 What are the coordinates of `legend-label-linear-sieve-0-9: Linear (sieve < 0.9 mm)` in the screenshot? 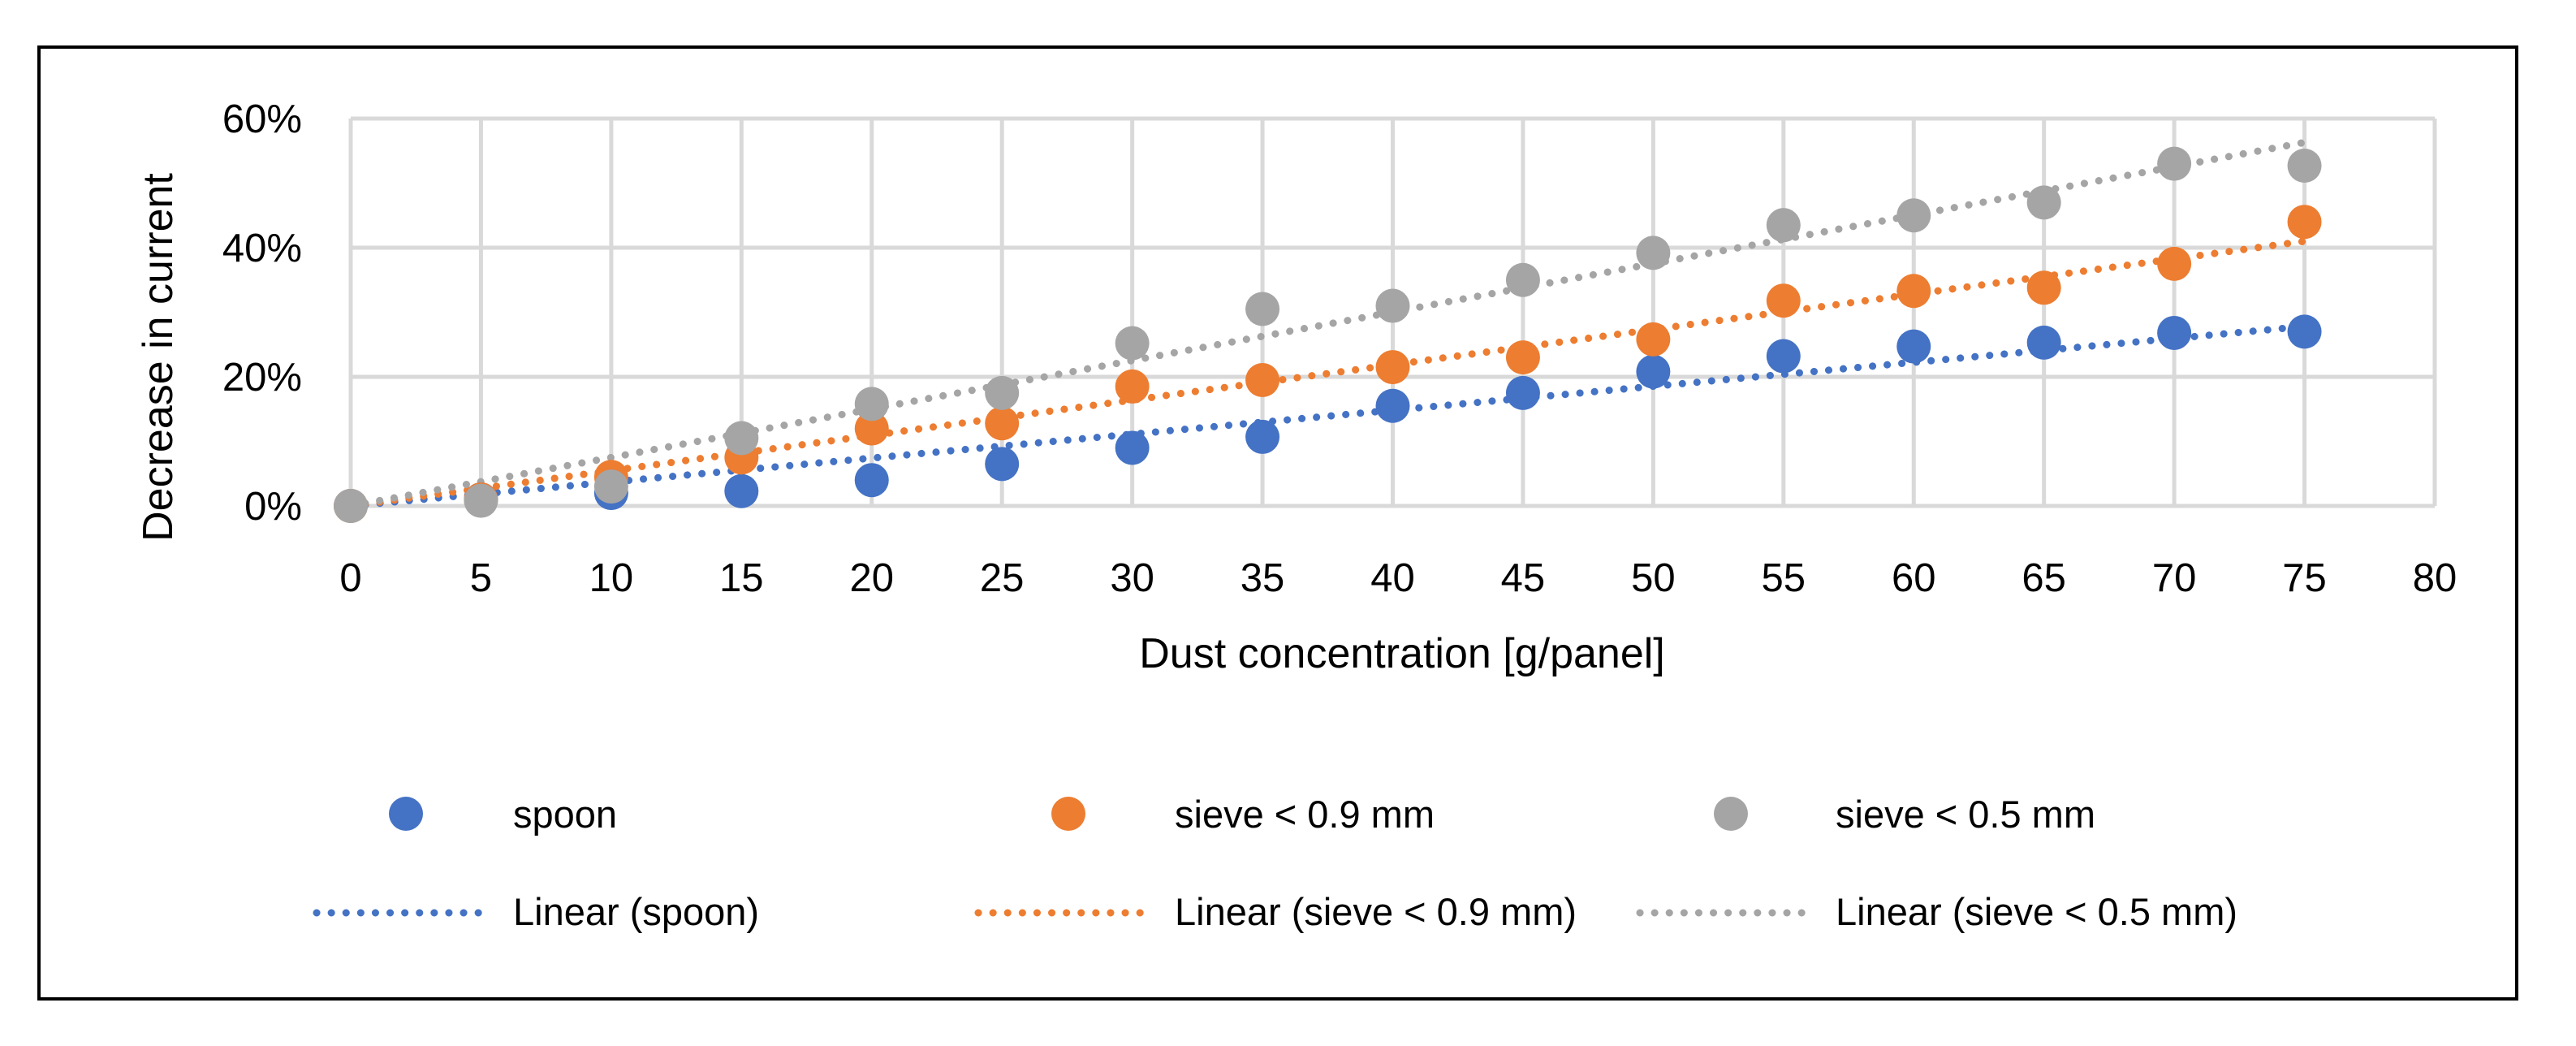 It's located at (1376, 911).